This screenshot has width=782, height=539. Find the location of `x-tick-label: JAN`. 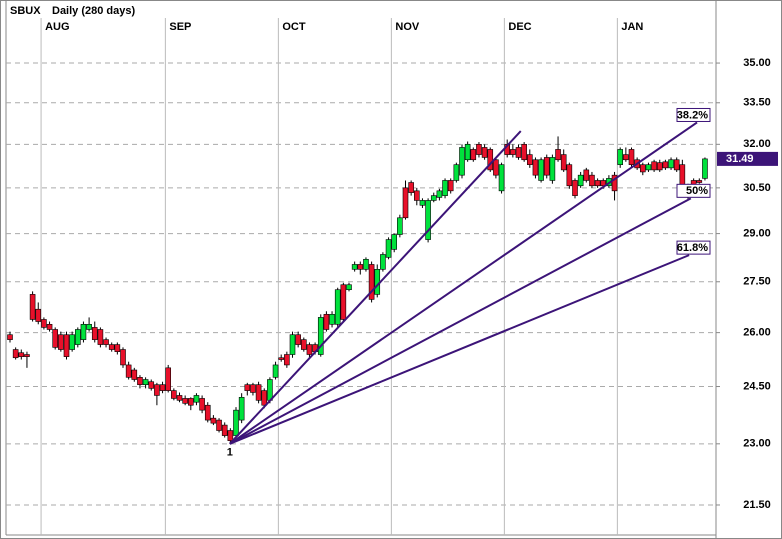

x-tick-label: JAN is located at coordinates (632, 27).